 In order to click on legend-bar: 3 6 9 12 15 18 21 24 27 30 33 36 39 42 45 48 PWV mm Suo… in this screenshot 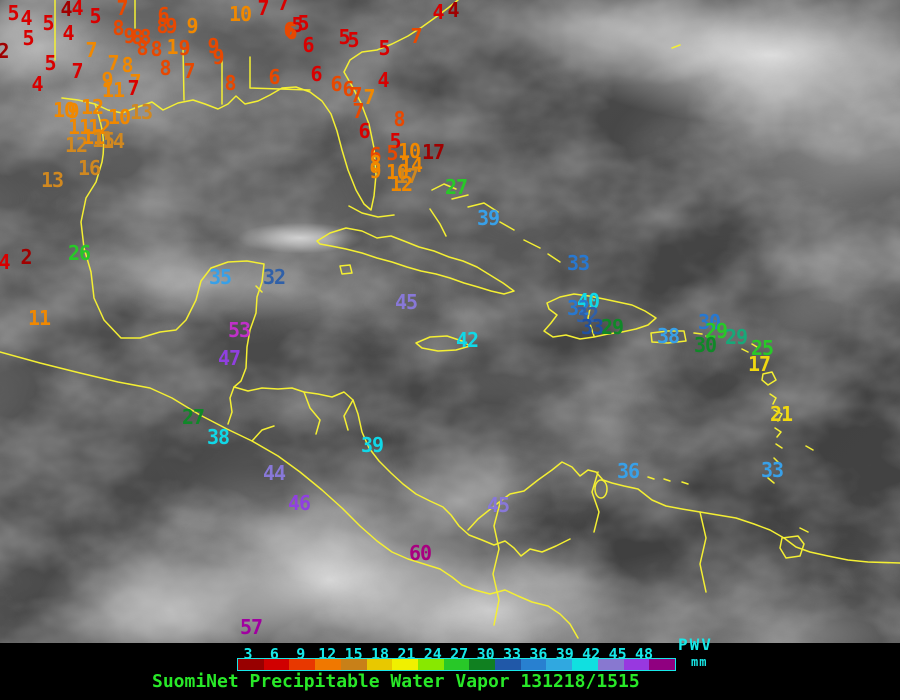, I will do `click(450, 668)`.